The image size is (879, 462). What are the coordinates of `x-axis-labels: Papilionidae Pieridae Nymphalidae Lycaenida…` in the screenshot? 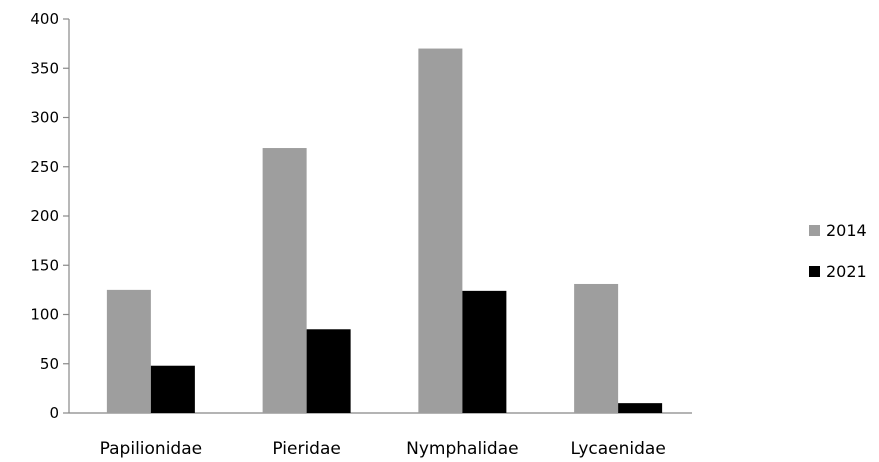 It's located at (383, 449).